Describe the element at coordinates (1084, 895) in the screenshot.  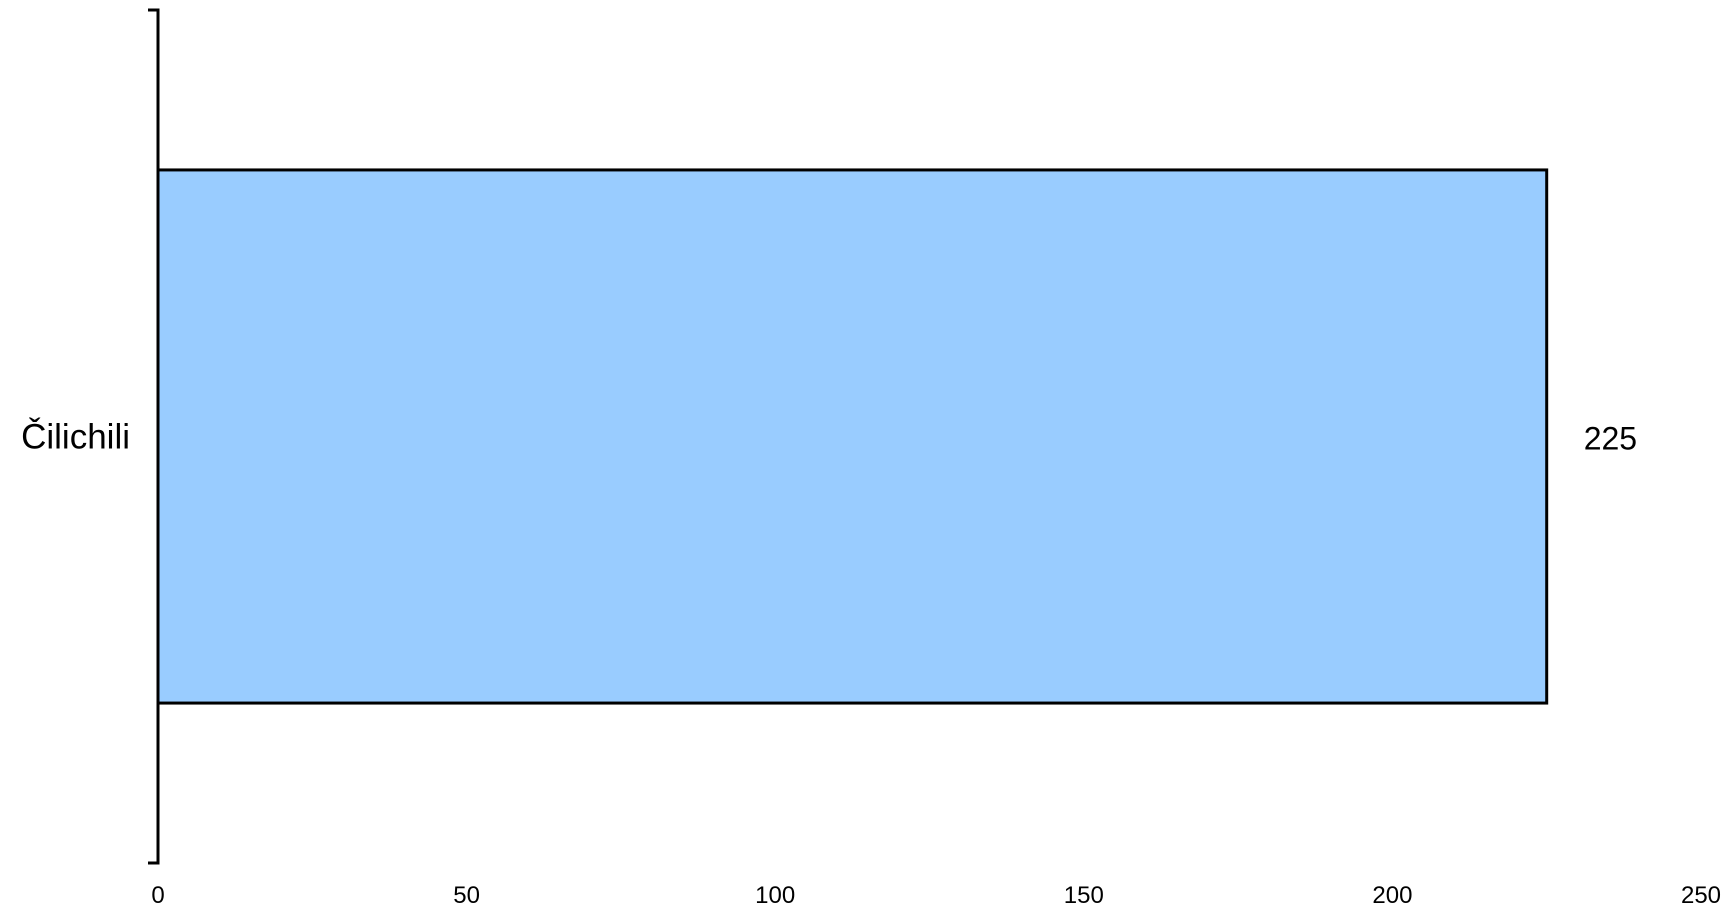
I see `x-tick-label: 150` at that location.